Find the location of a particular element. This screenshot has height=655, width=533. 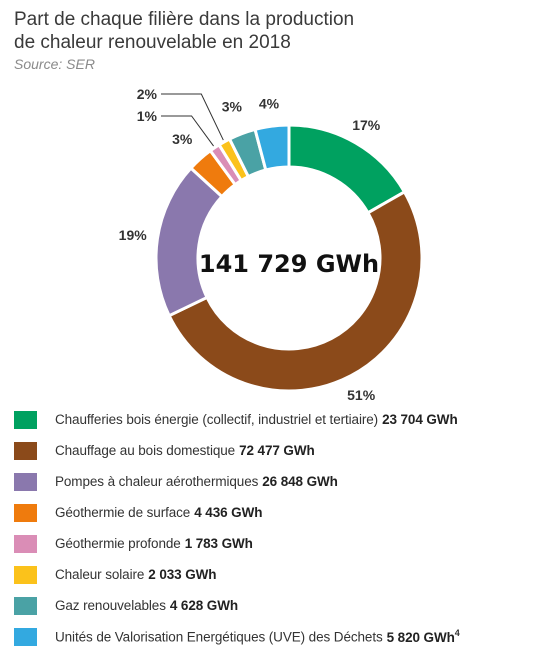

legend-label: Chaleur solaire 2 033 GWh is located at coordinates (136, 574).